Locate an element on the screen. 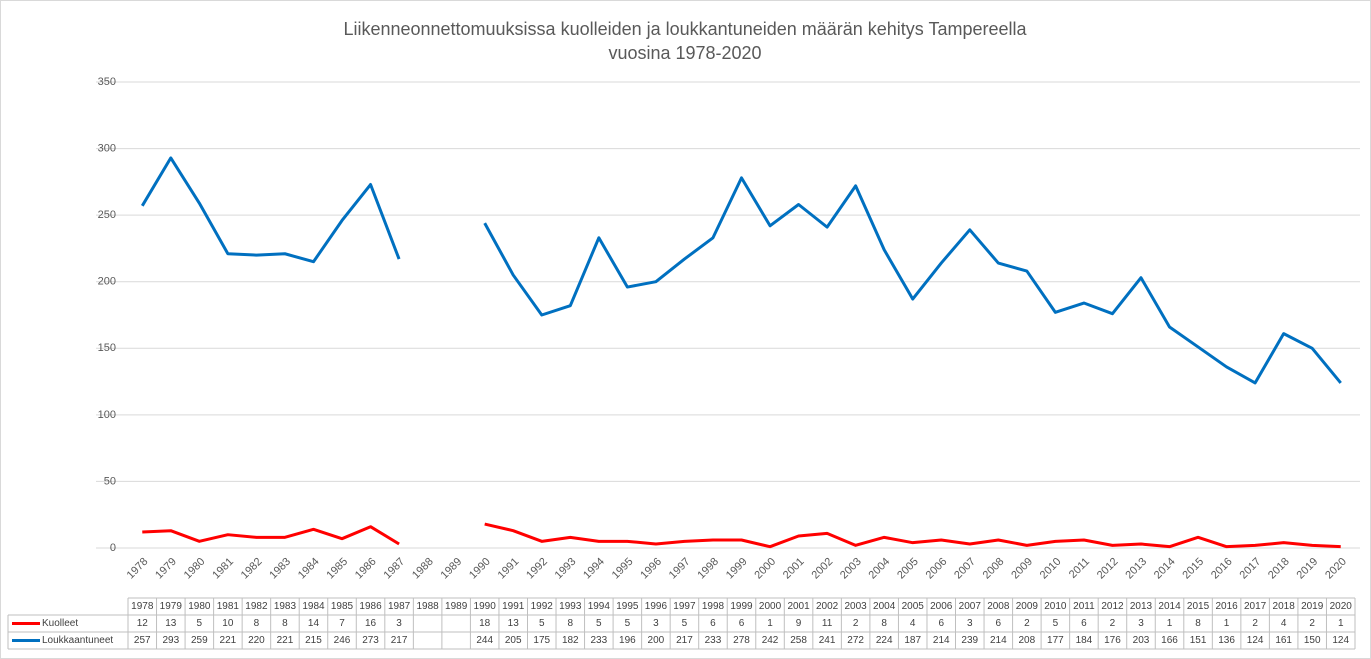 This screenshot has height=659, width=1371. table-value: 10 is located at coordinates (228, 623).